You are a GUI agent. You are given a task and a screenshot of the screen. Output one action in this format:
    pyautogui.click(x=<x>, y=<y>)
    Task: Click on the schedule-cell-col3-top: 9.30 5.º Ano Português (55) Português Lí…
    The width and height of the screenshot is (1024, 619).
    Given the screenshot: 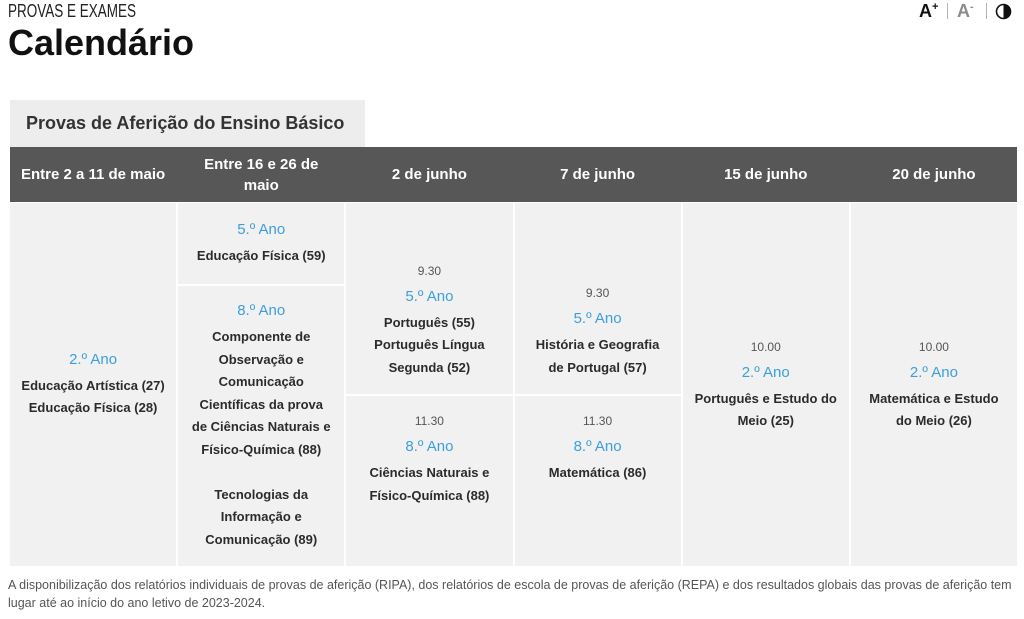 What is the action you would take?
    pyautogui.click(x=429, y=298)
    